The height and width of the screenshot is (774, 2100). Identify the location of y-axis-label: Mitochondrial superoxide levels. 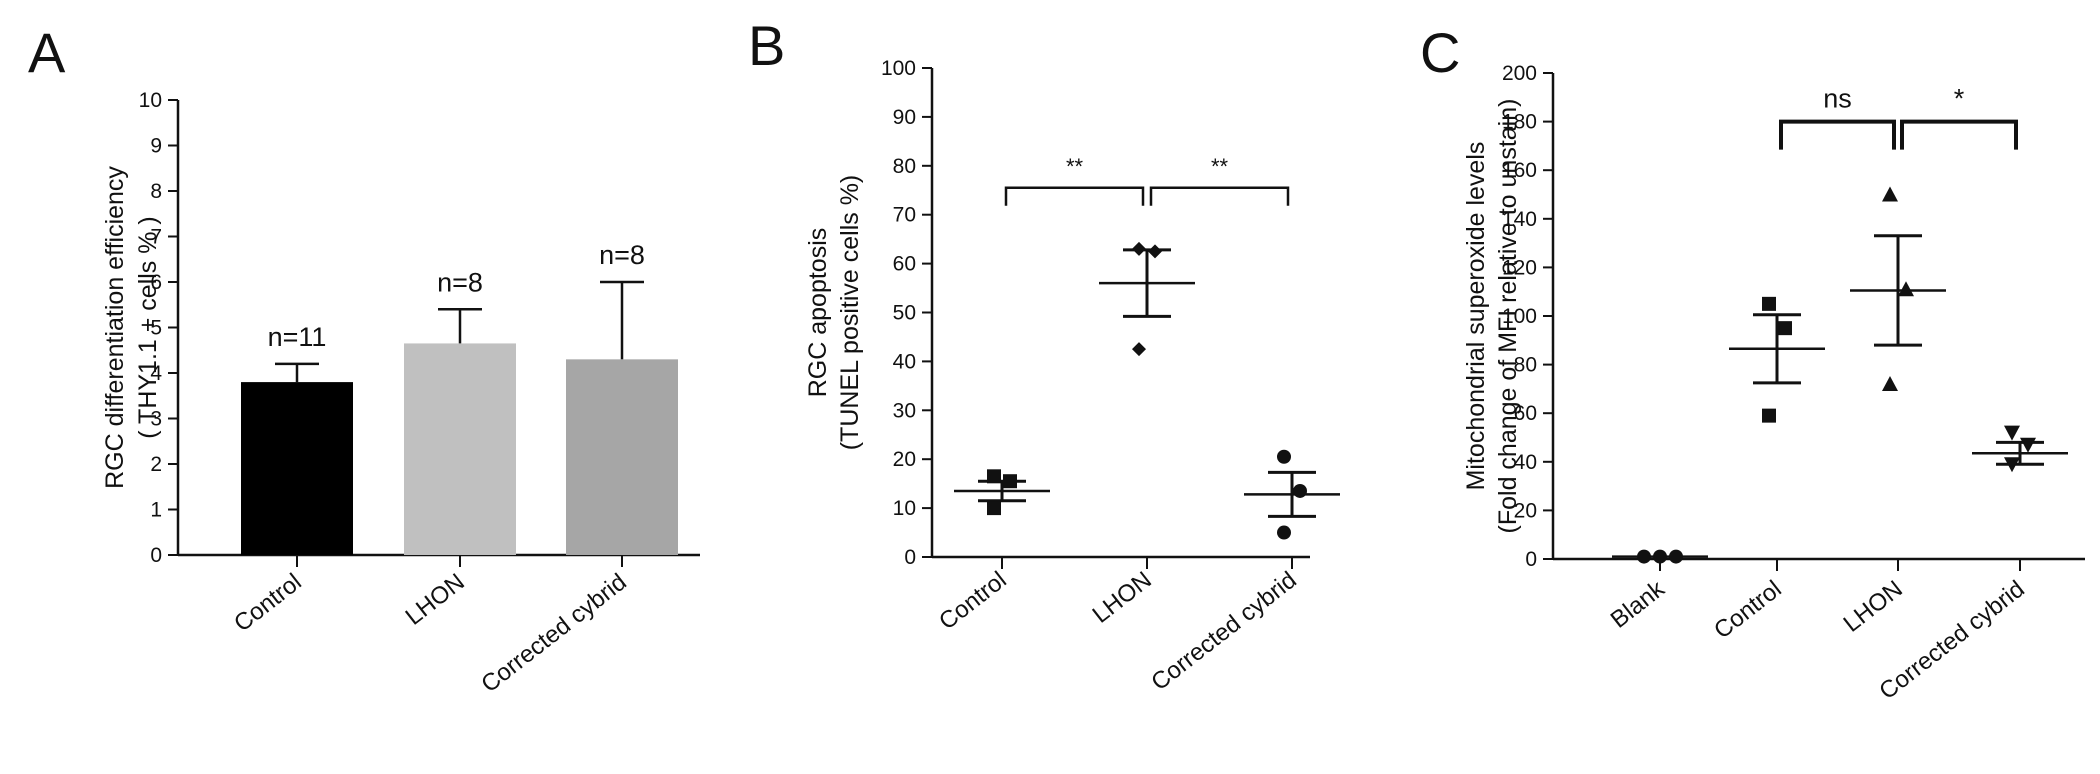
(1476, 316).